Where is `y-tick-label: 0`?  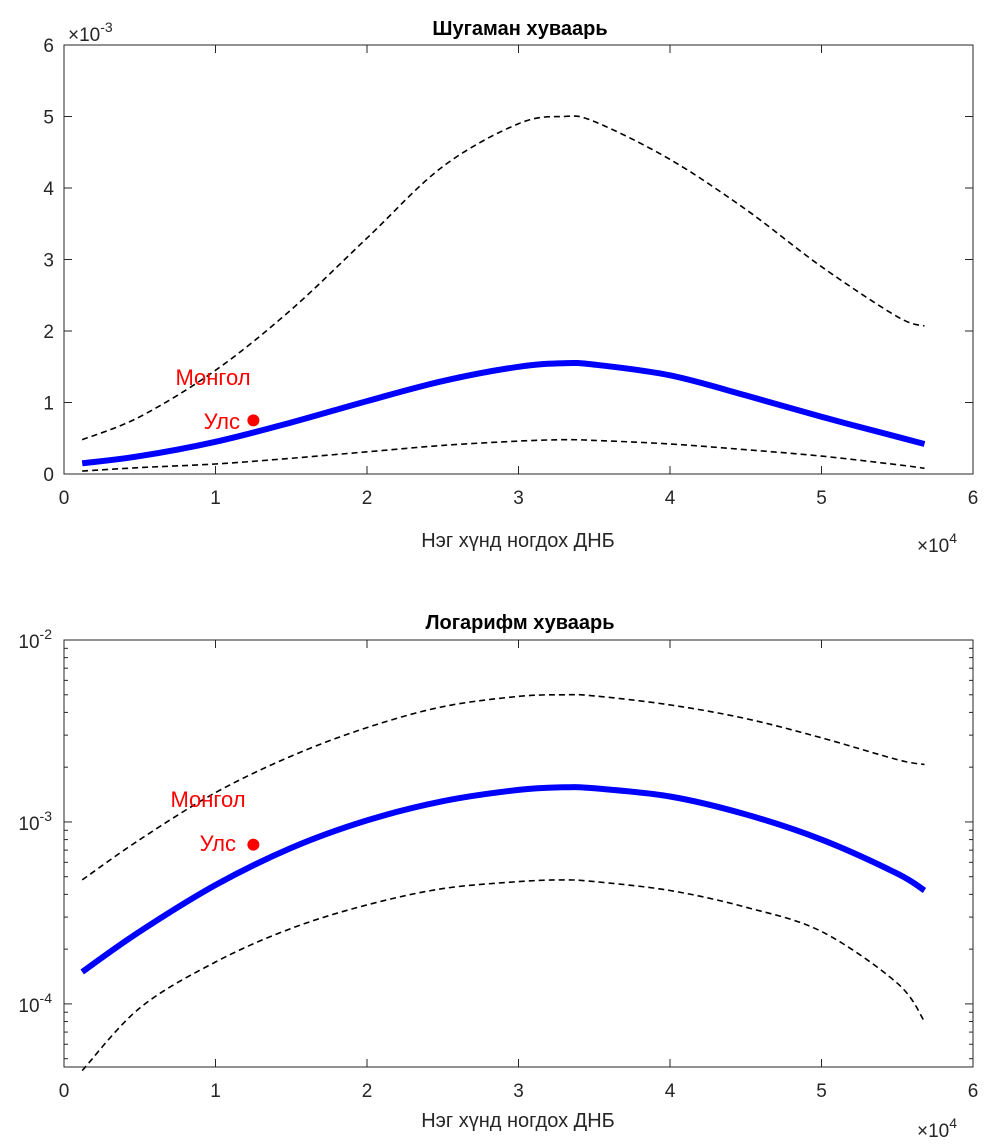
y-tick-label: 0 is located at coordinates (48, 475).